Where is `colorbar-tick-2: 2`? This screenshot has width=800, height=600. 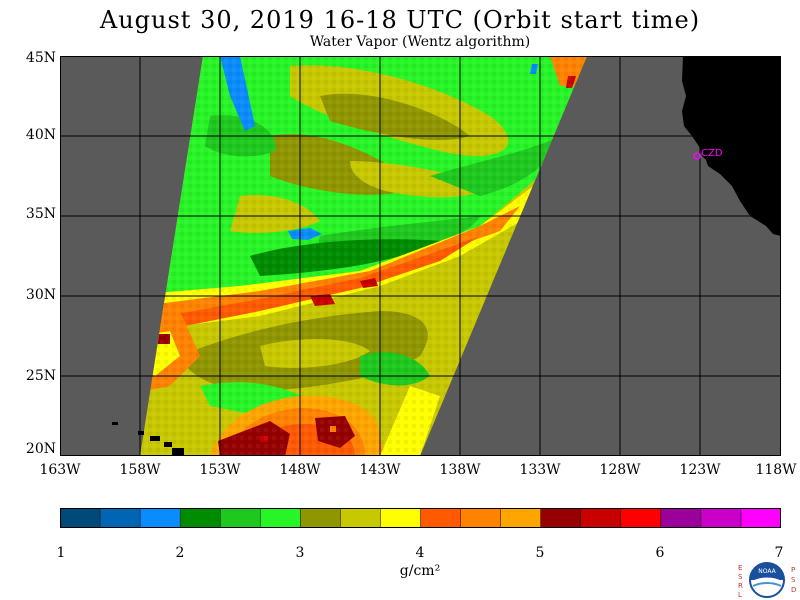
colorbar-tick-2: 2 is located at coordinates (180, 553).